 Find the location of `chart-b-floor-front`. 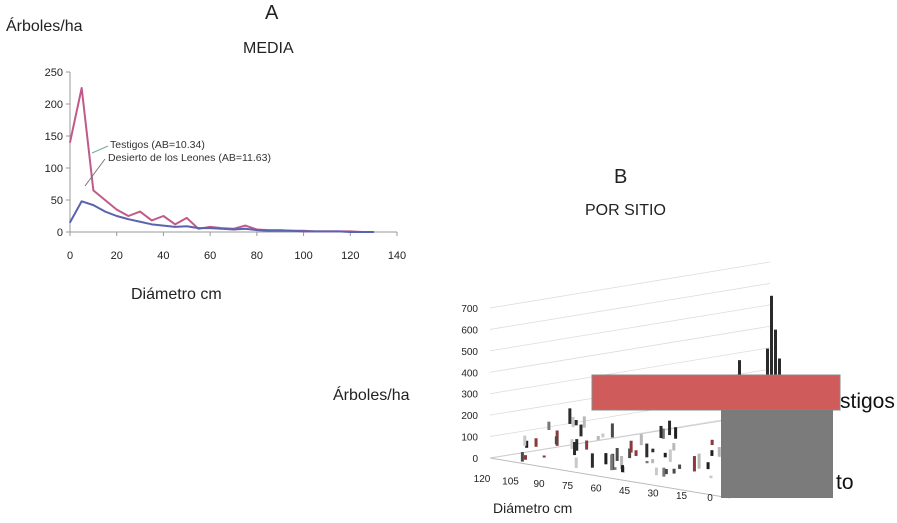

chart-b-floor-front is located at coordinates (610, 478).